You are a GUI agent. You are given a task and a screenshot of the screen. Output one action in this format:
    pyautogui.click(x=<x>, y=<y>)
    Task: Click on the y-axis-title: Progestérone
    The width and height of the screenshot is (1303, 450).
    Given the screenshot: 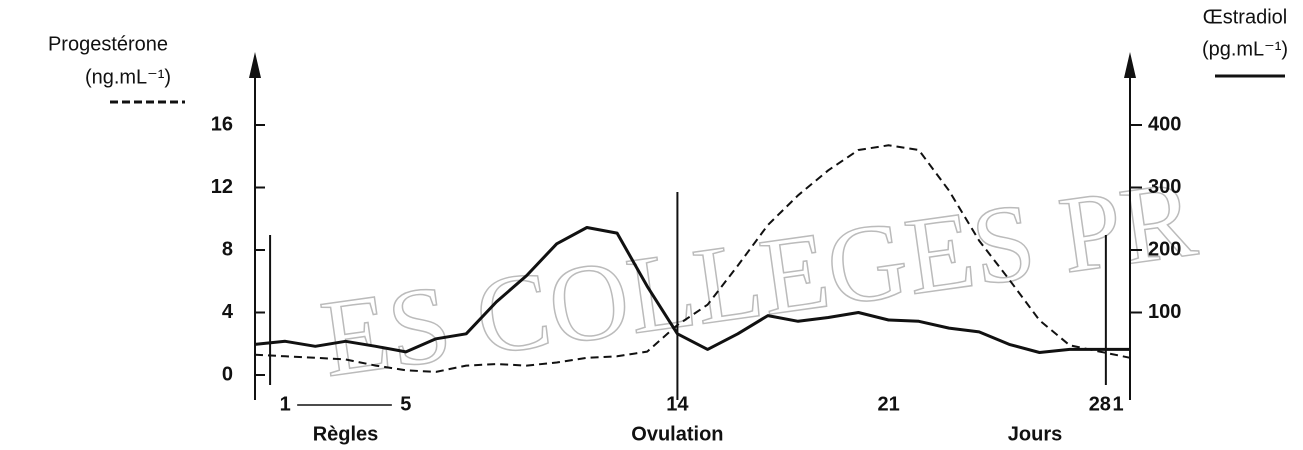 What is the action you would take?
    pyautogui.click(x=108, y=44)
    